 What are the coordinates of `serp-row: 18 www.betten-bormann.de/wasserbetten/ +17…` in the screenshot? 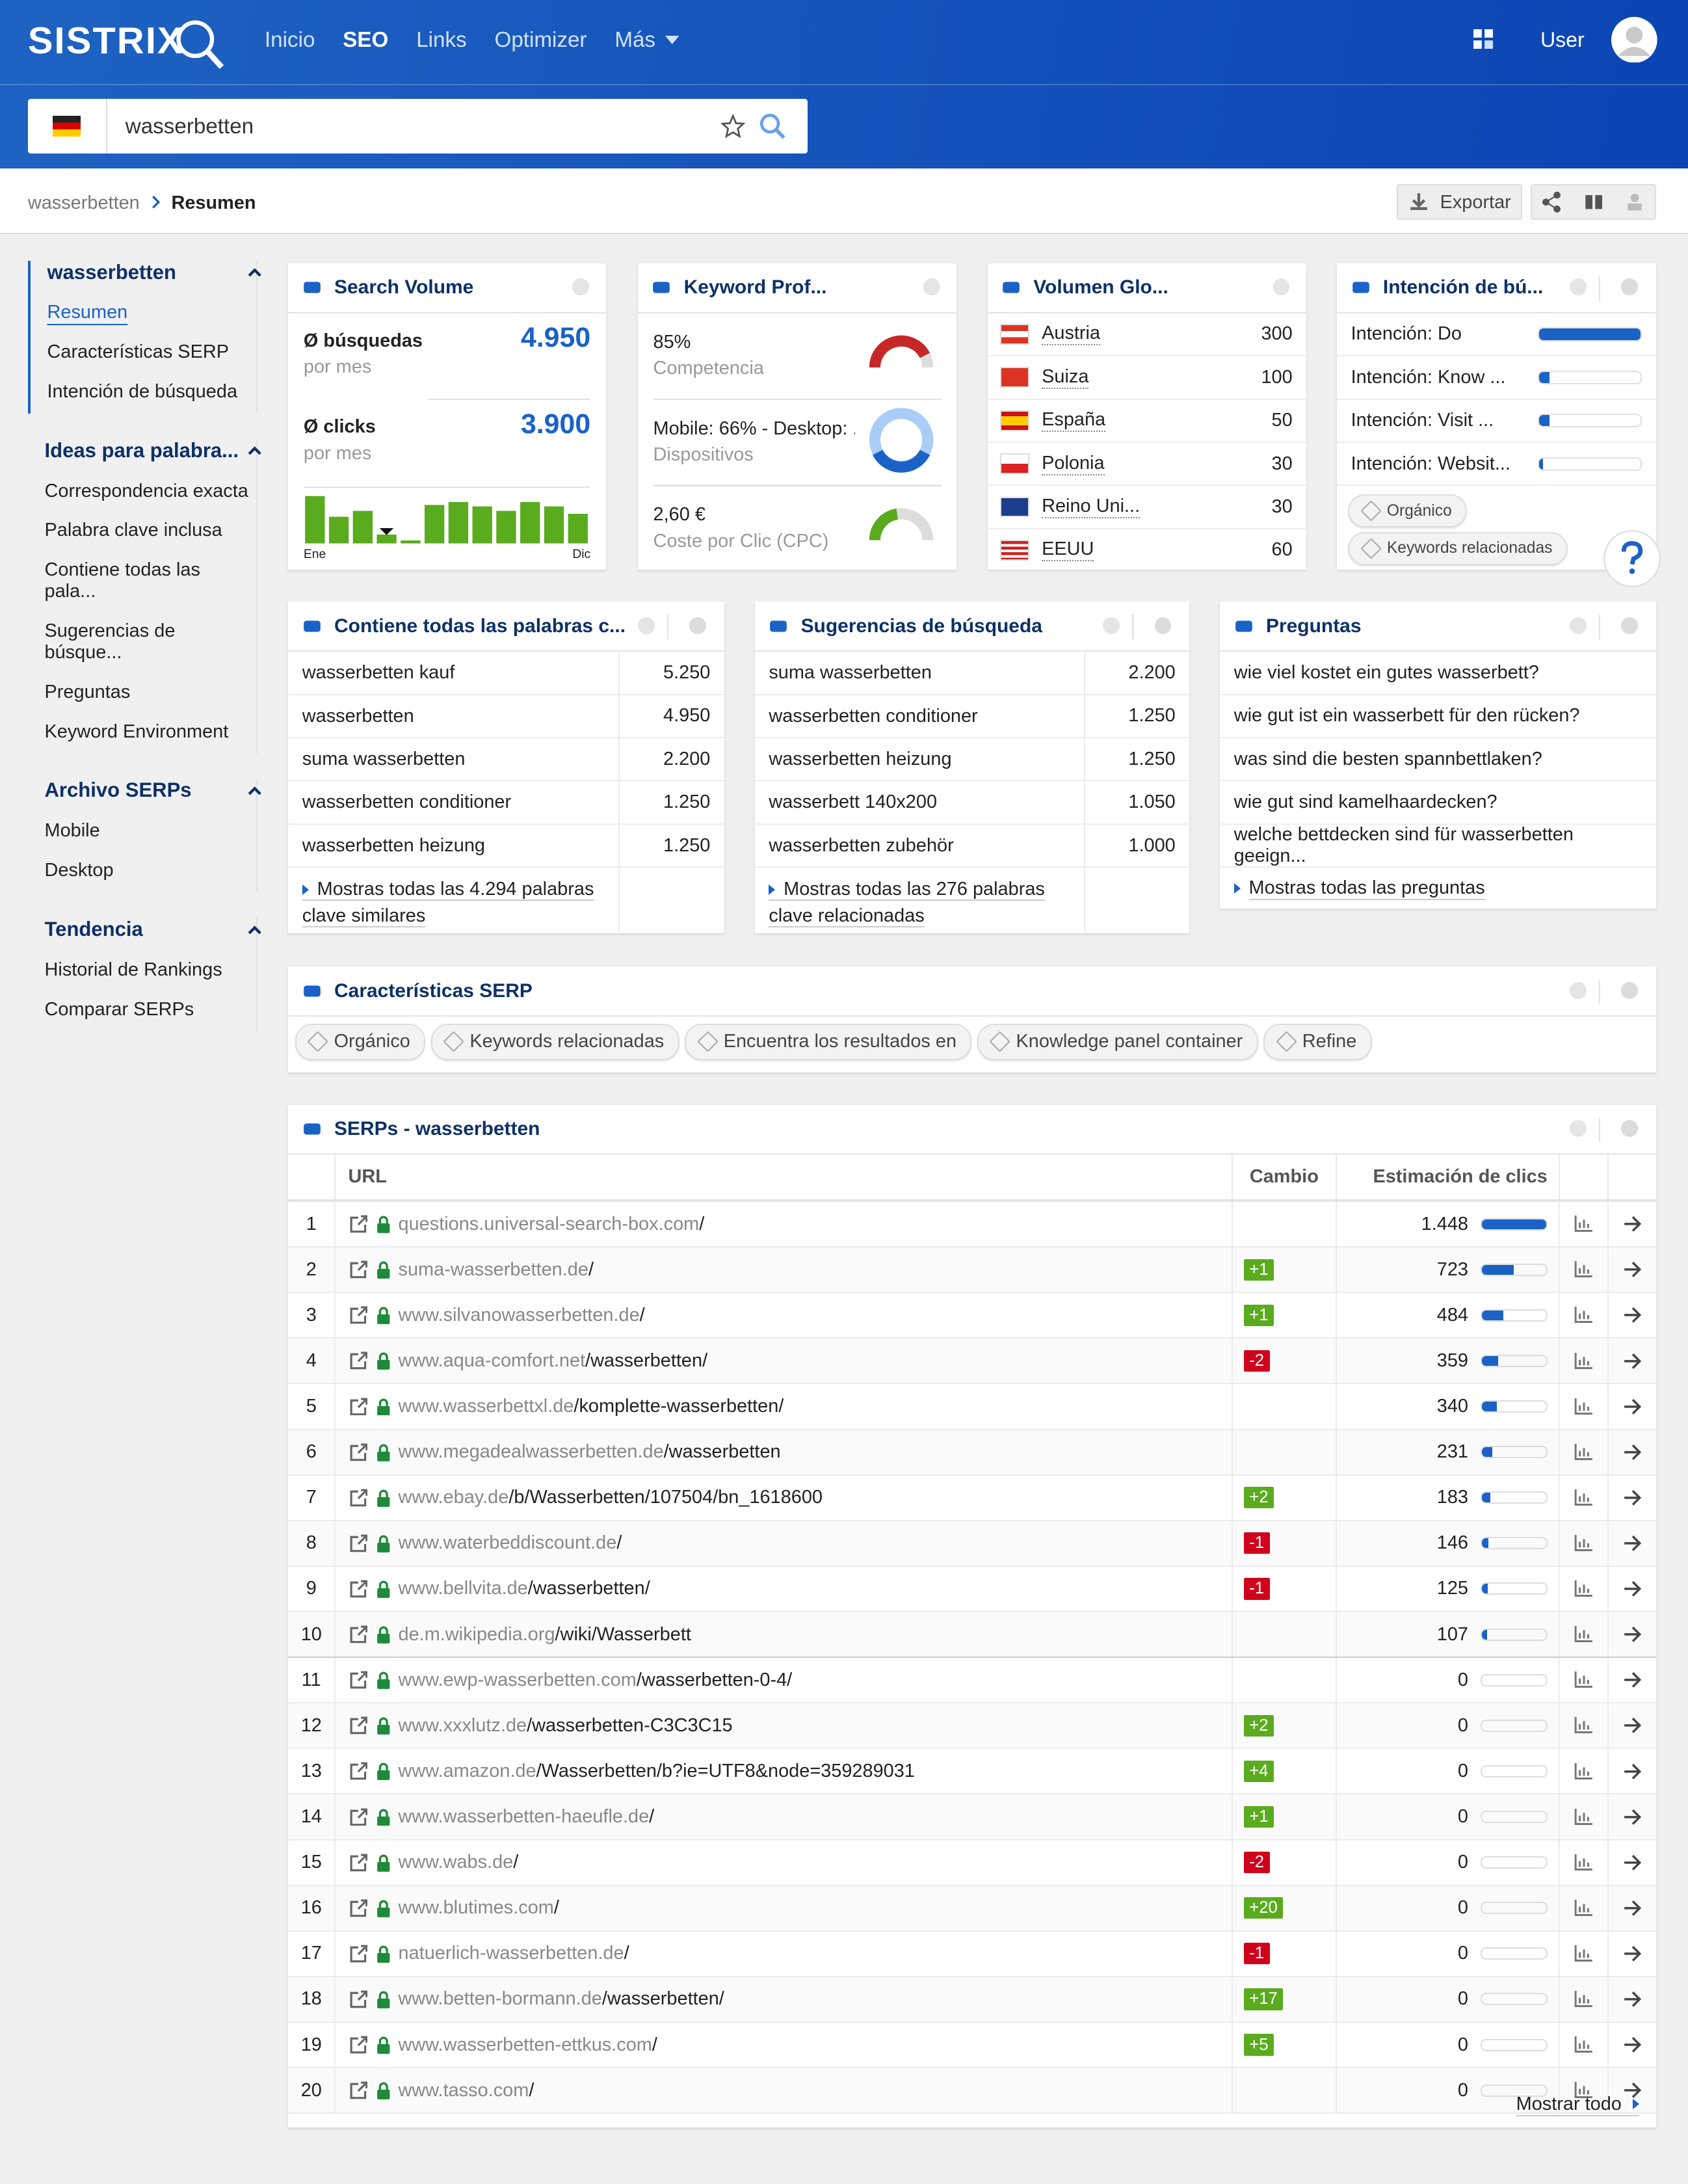 It's located at (972, 2000).